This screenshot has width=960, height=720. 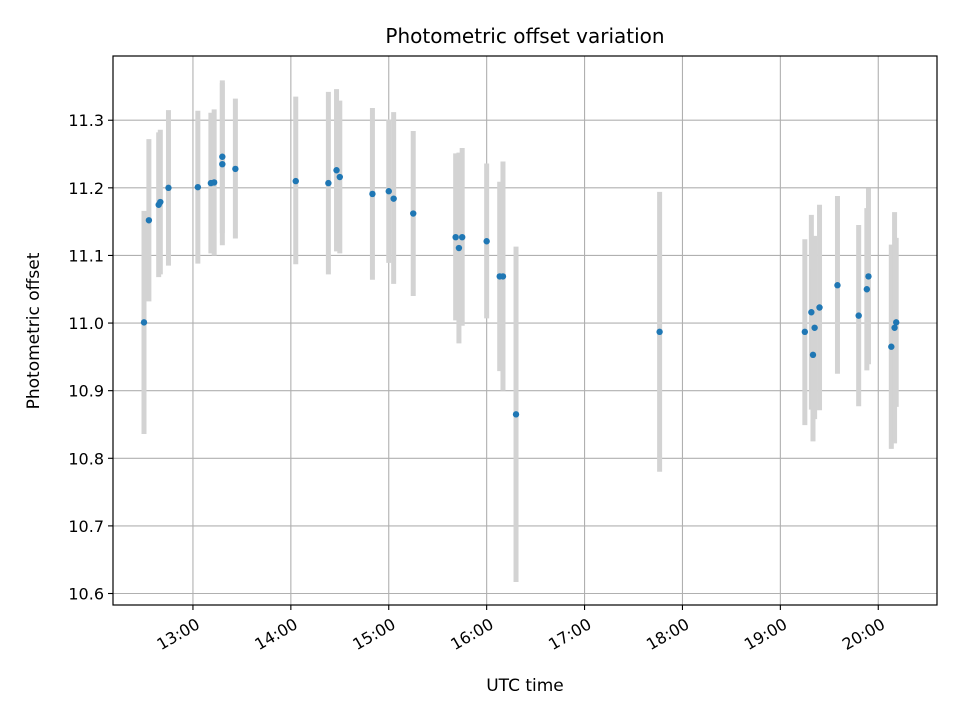 What do you see at coordinates (525, 686) in the screenshot?
I see `x-axis-label: UTC time` at bounding box center [525, 686].